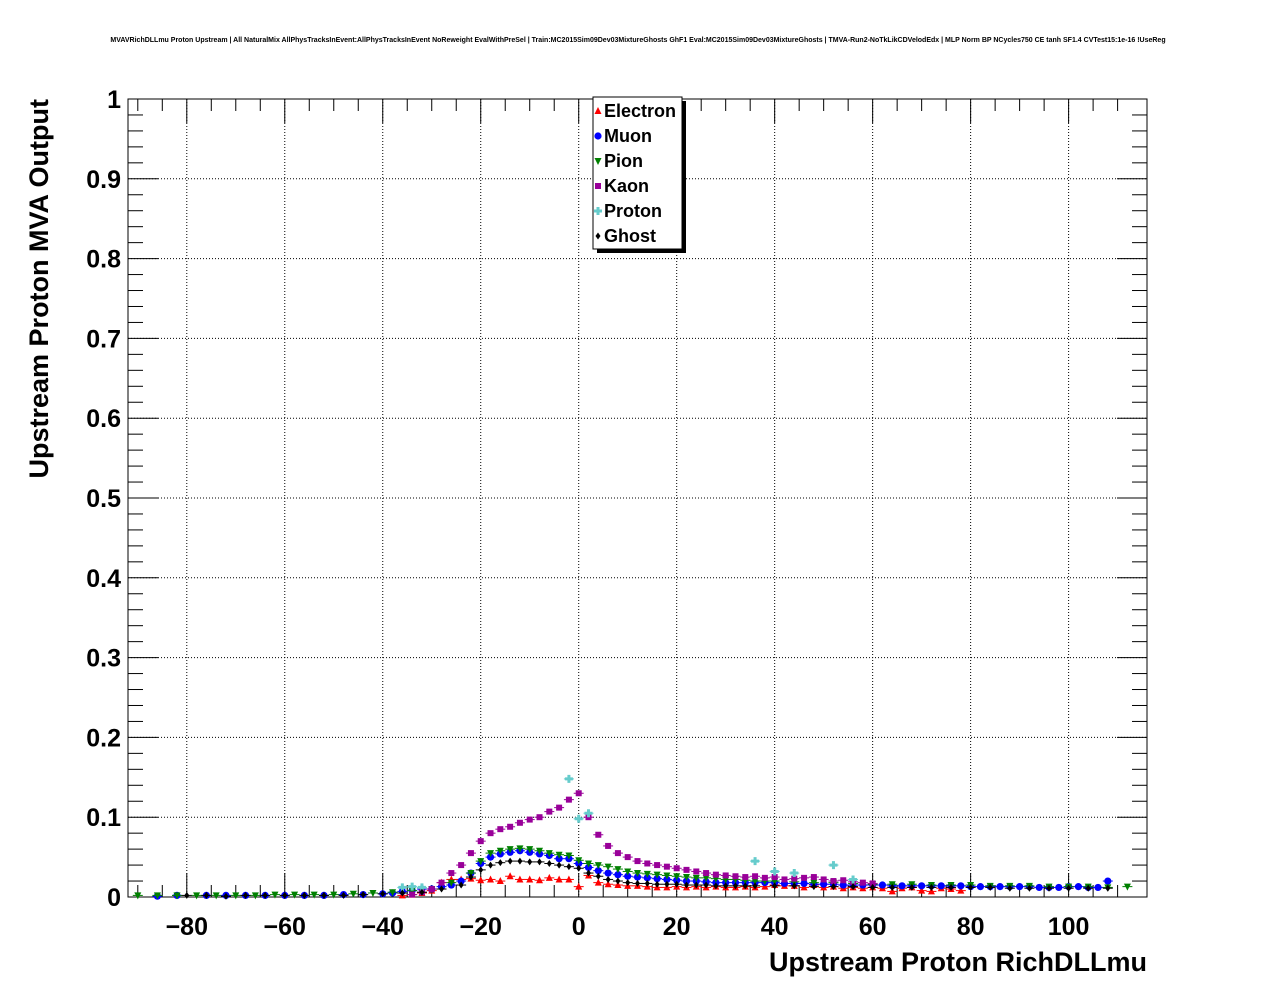 This screenshot has width=1276, height=996. Describe the element at coordinates (642, 844) in the screenshot. I see `series-kaon` at that location.